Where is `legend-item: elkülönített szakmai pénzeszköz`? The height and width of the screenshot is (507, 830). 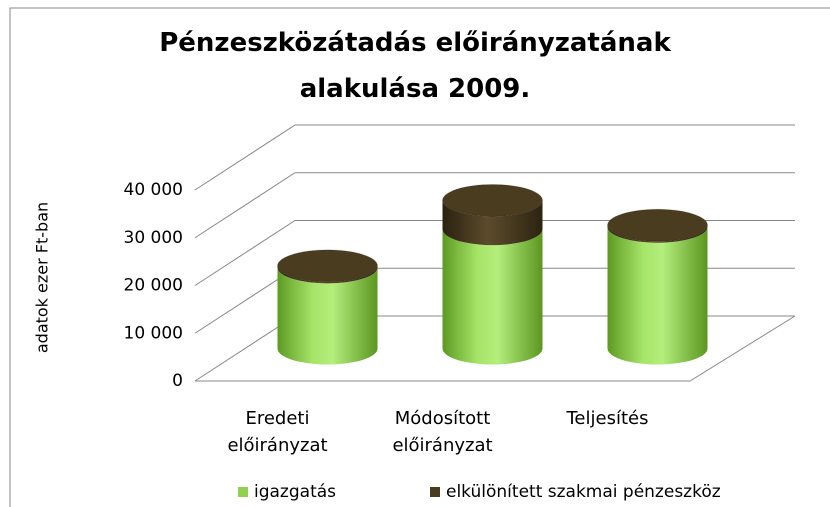 legend-item: elkülönített szakmai pénzeszköz is located at coordinates (575, 492).